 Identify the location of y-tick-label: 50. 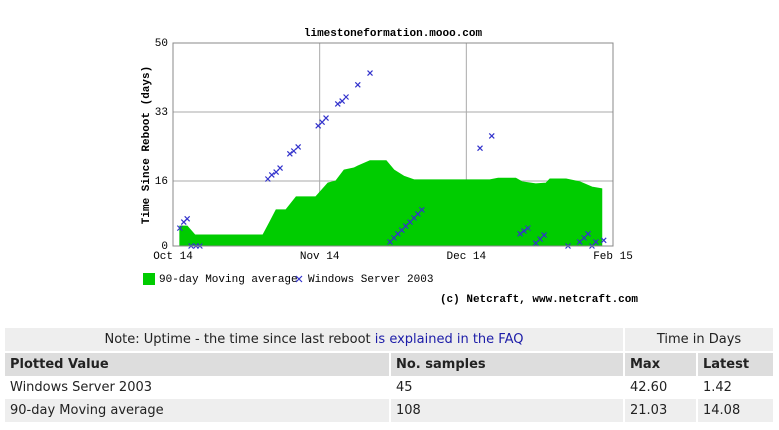
(161, 44).